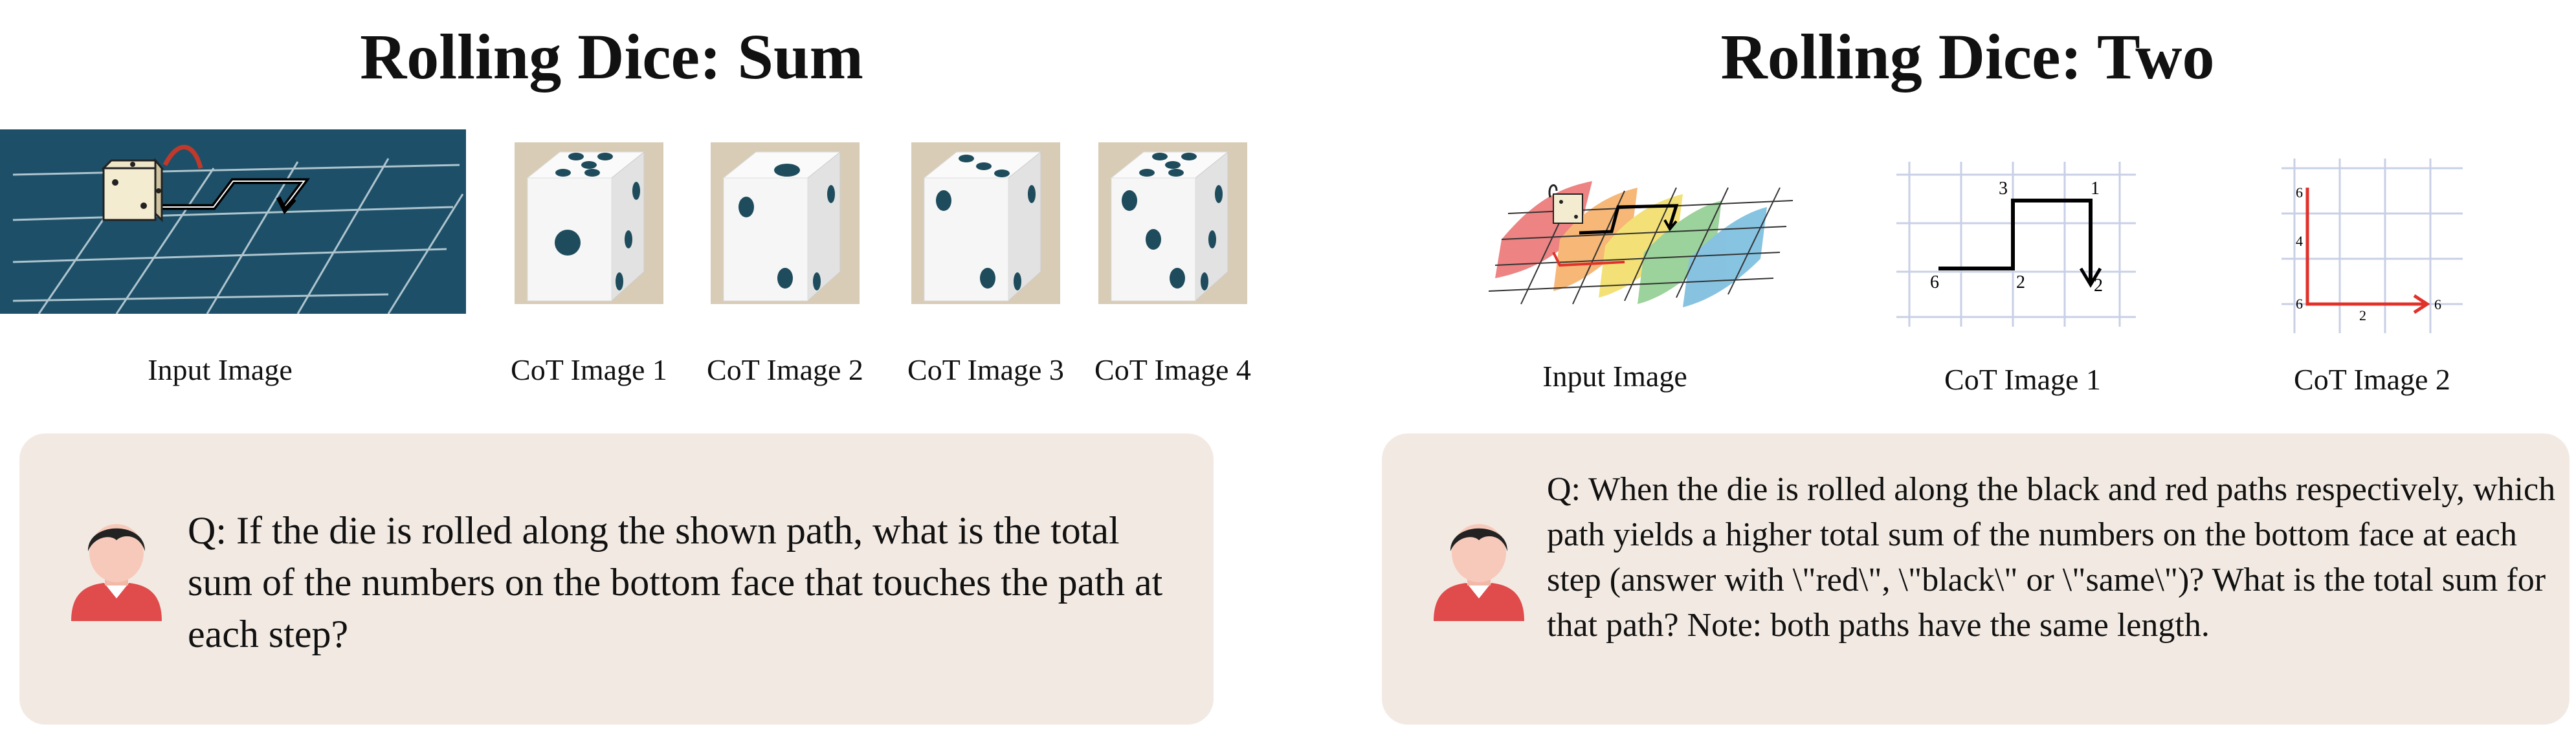 The image size is (2576, 744). I want to click on left-caption-cot-1: CoT Image 1, so click(589, 369).